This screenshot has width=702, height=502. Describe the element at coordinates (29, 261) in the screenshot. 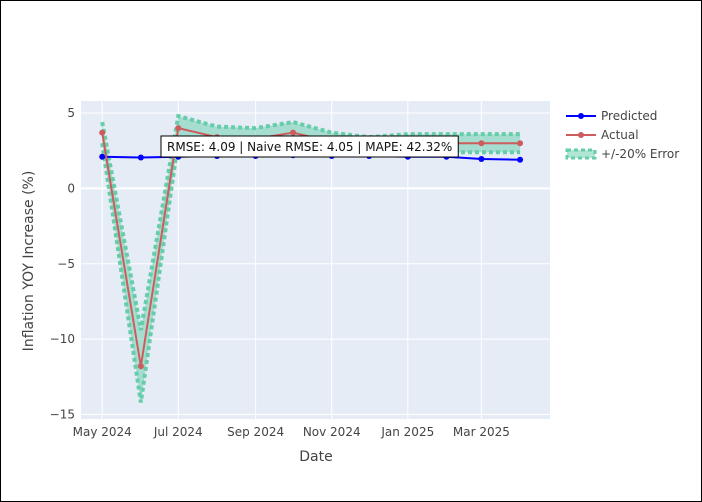

I see `y-axis-title: Inflation YOY Increase (%)` at that location.